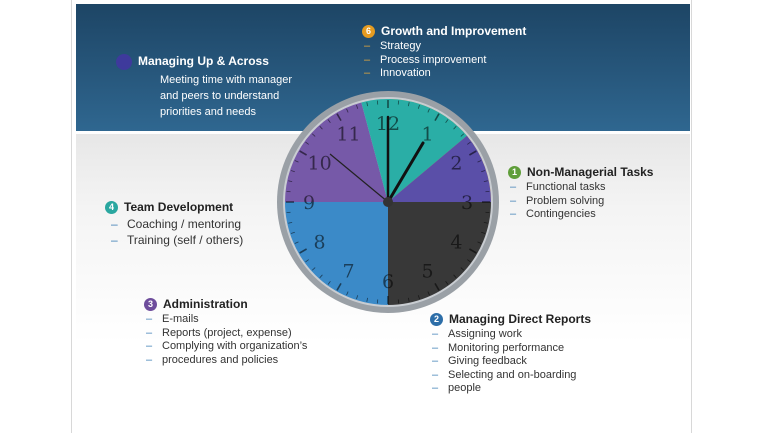 The height and width of the screenshot is (433, 768). I want to click on list-item: Problem solving, so click(580, 202).